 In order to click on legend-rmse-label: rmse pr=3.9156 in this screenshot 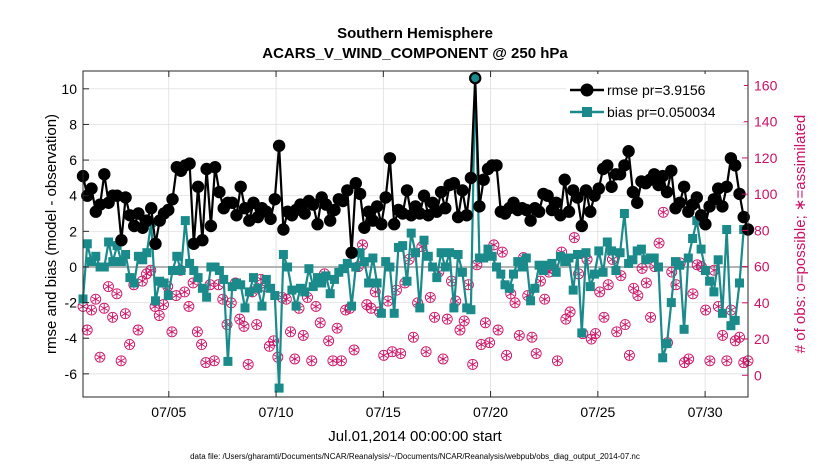, I will do `click(656, 90)`.